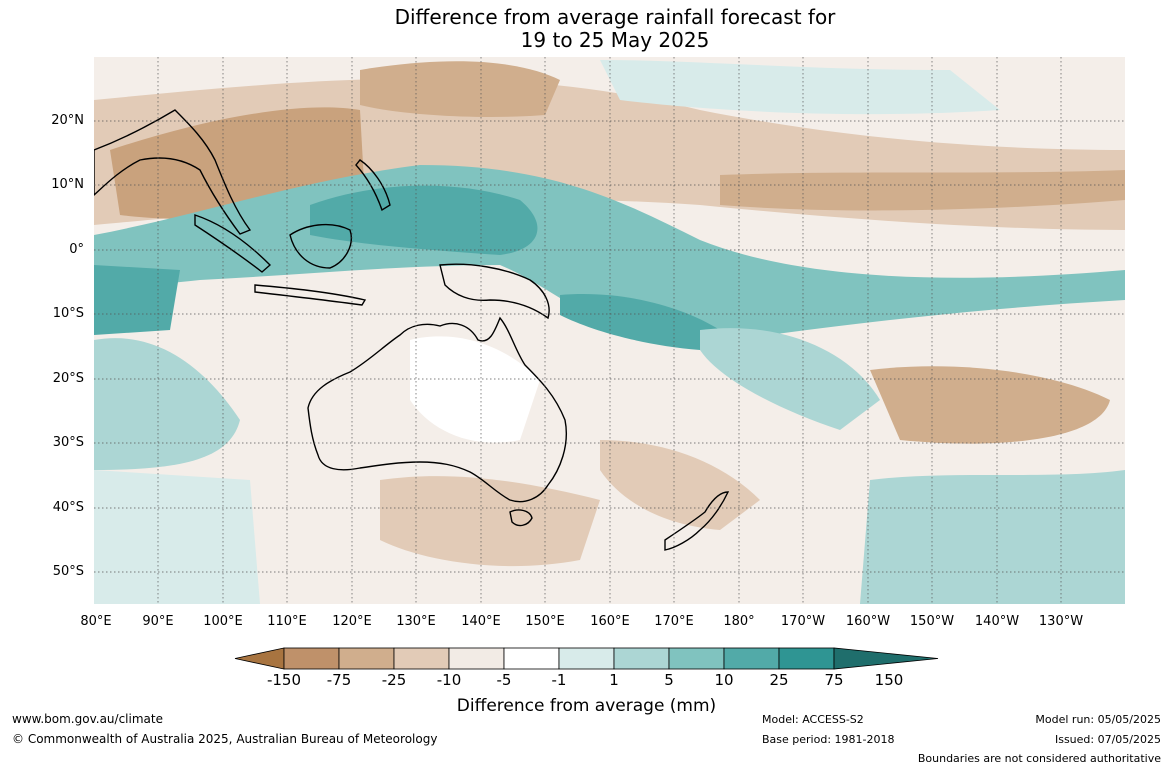  I want to click on footer-website: www.bom.gov.au/climate, so click(87, 719).